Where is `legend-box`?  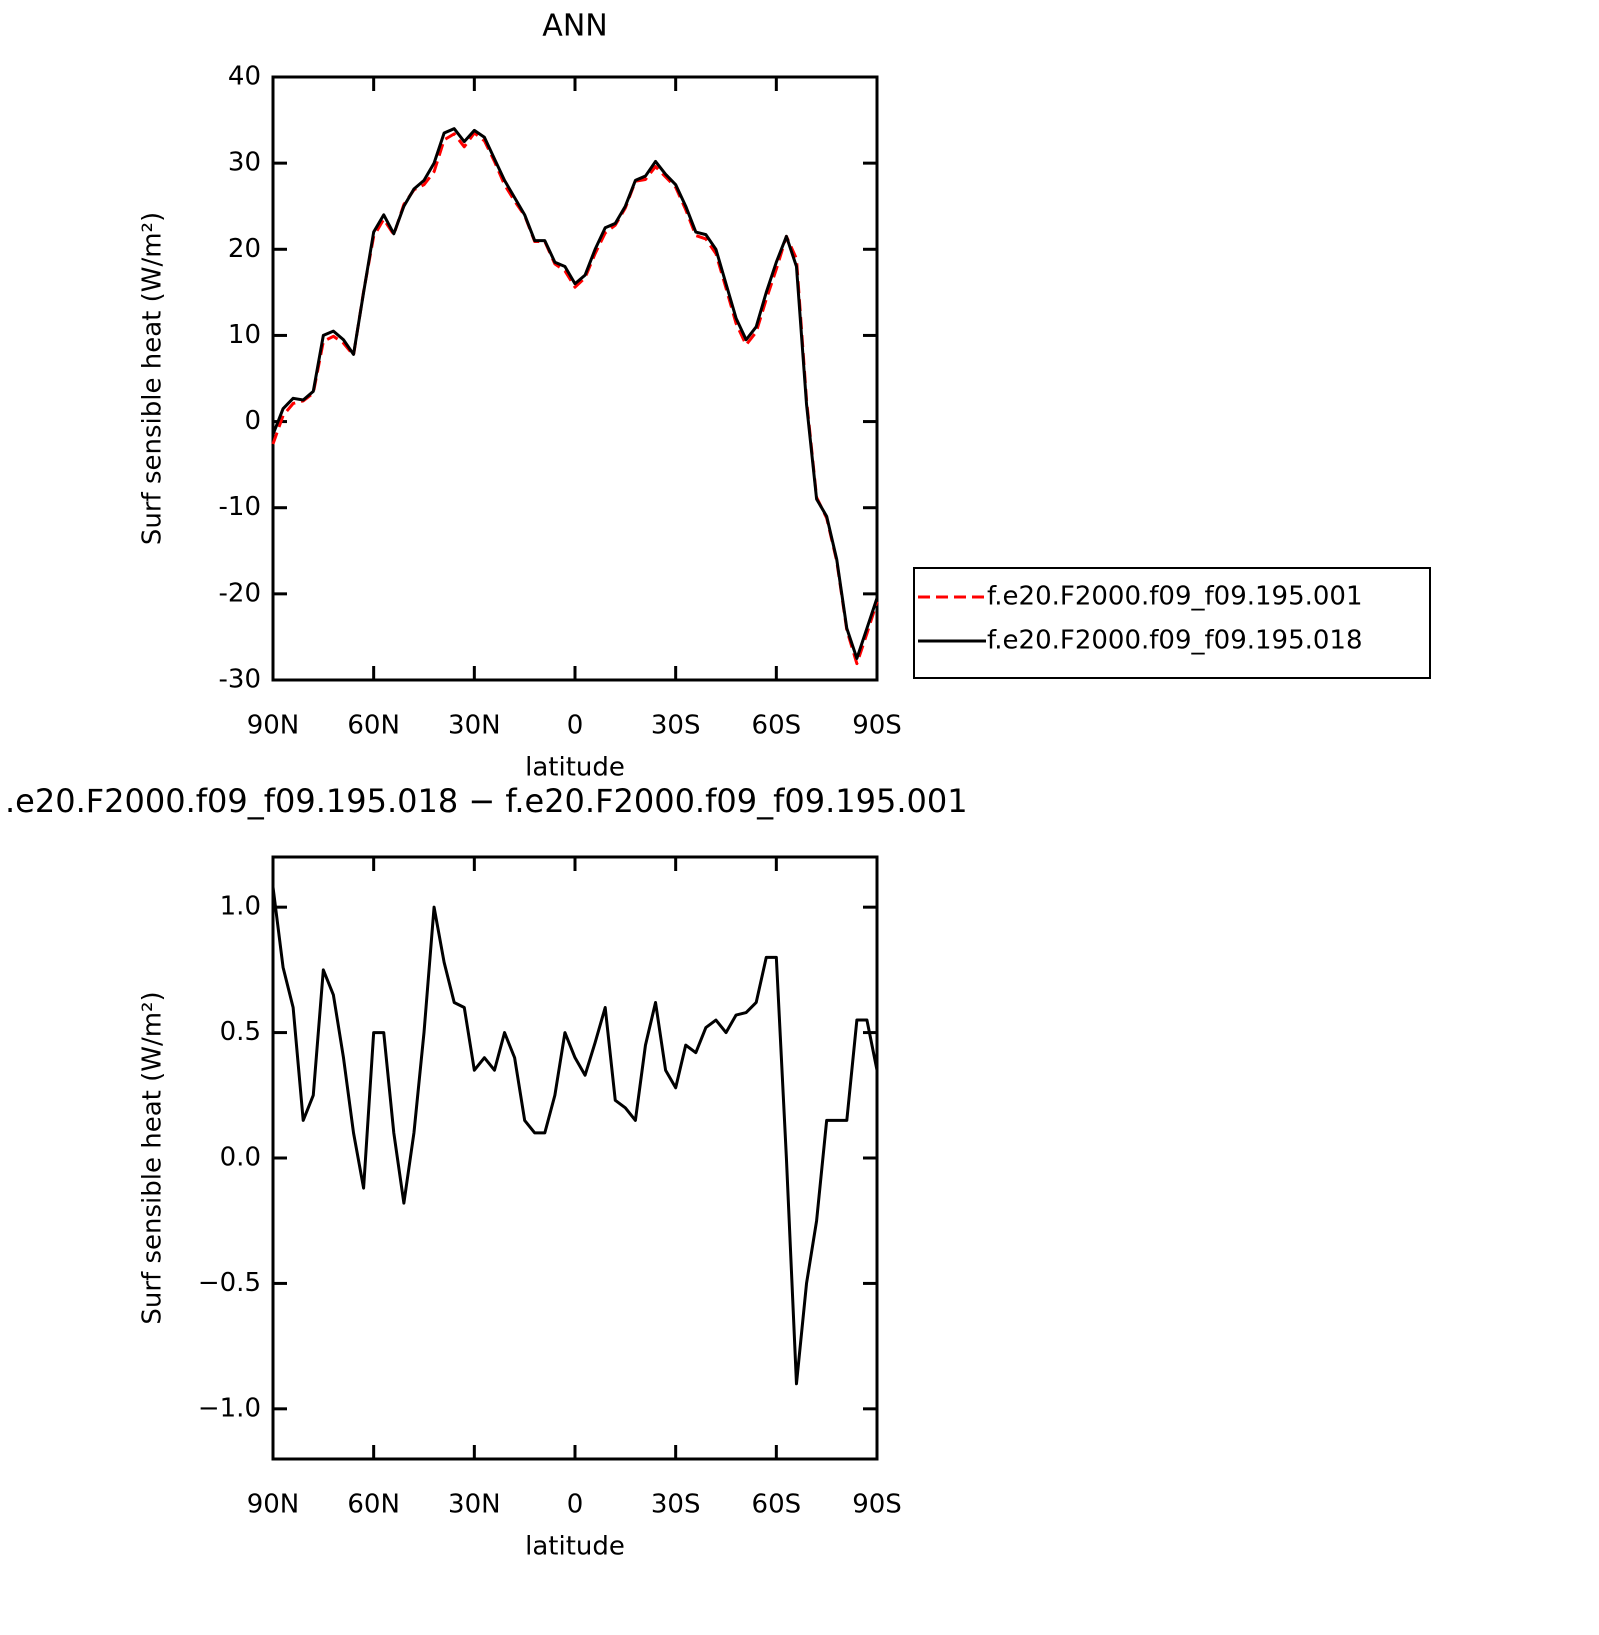
legend-box is located at coordinates (1172, 623).